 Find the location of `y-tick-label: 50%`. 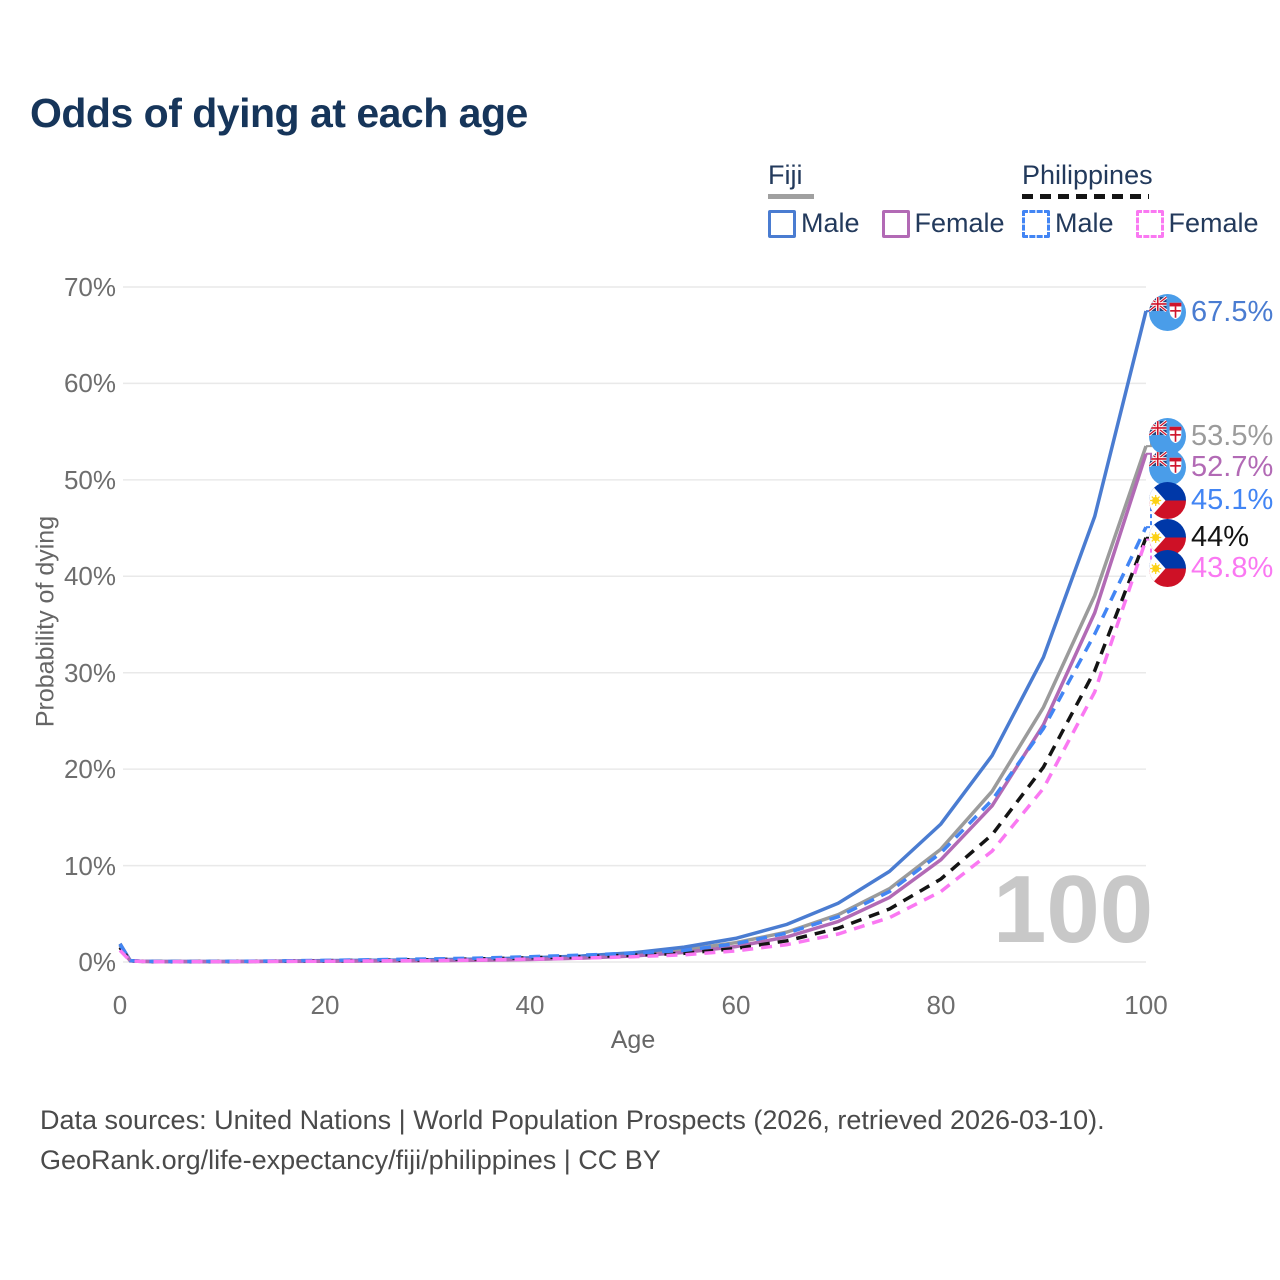

y-tick-label: 50% is located at coordinates (89, 480).